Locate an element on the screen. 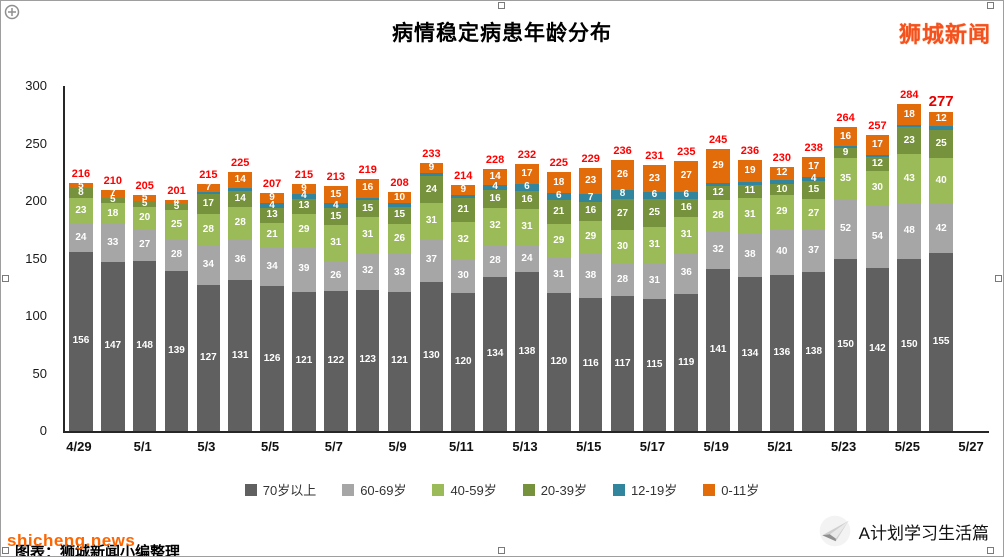  bar-segment: 134 is located at coordinates (495, 353).